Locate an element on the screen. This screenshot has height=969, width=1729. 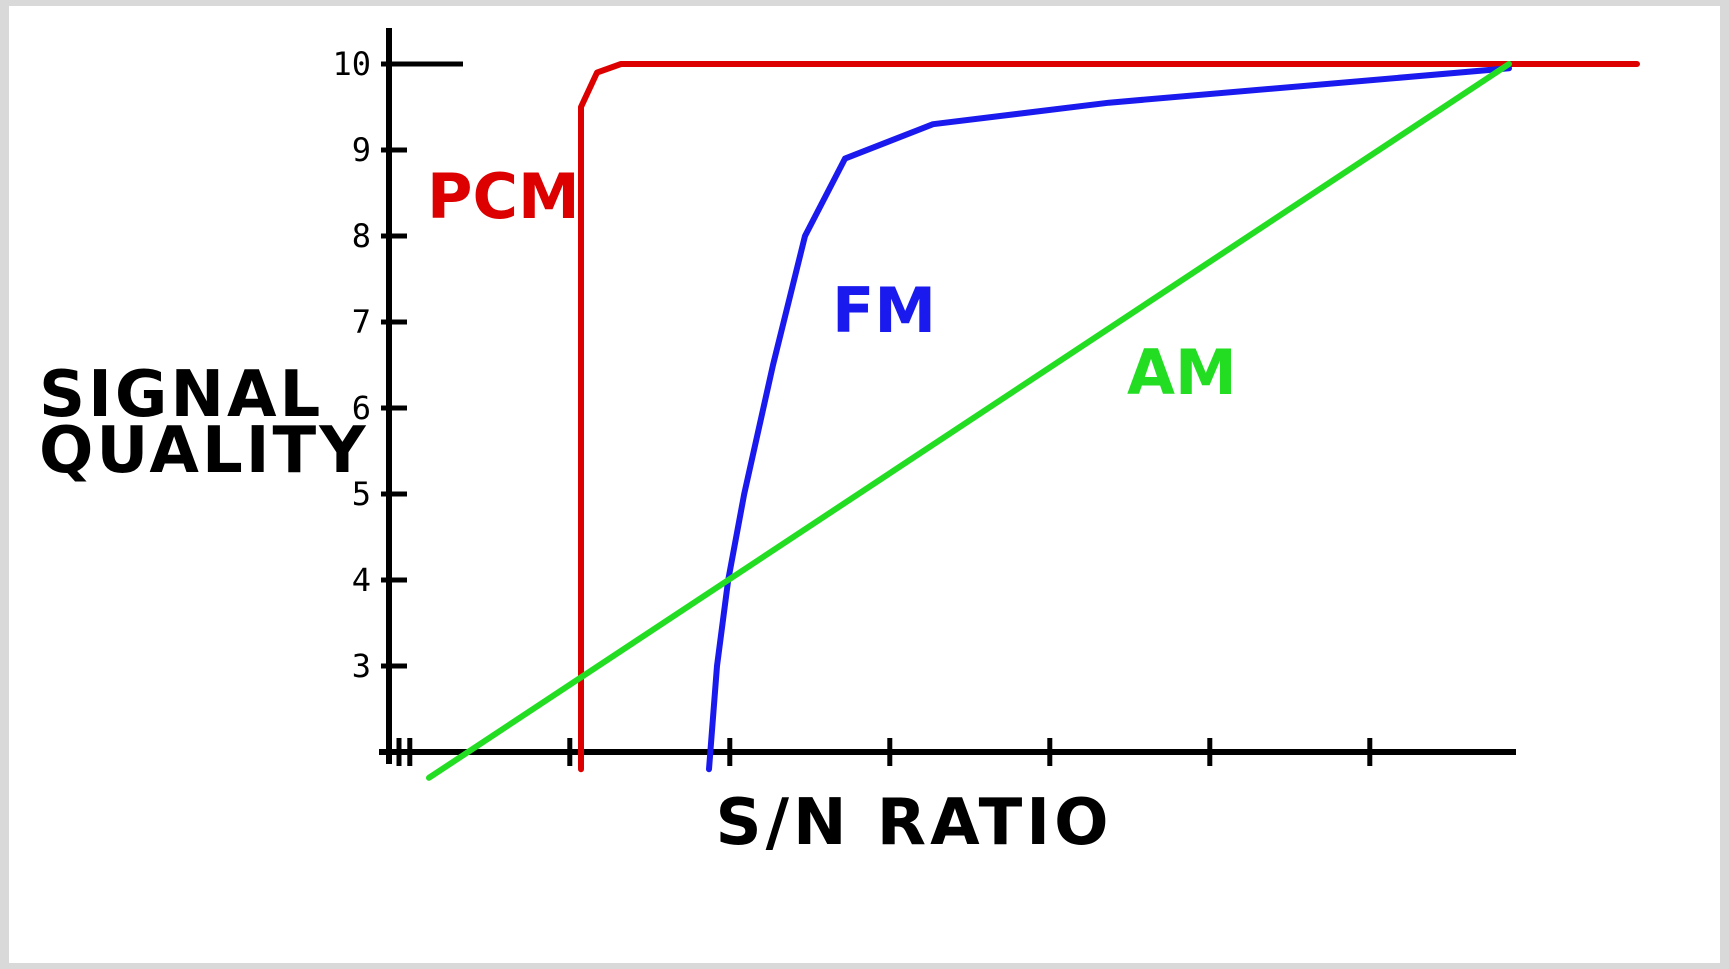
y-axis-title-line: QUALITY is located at coordinates (204, 451).